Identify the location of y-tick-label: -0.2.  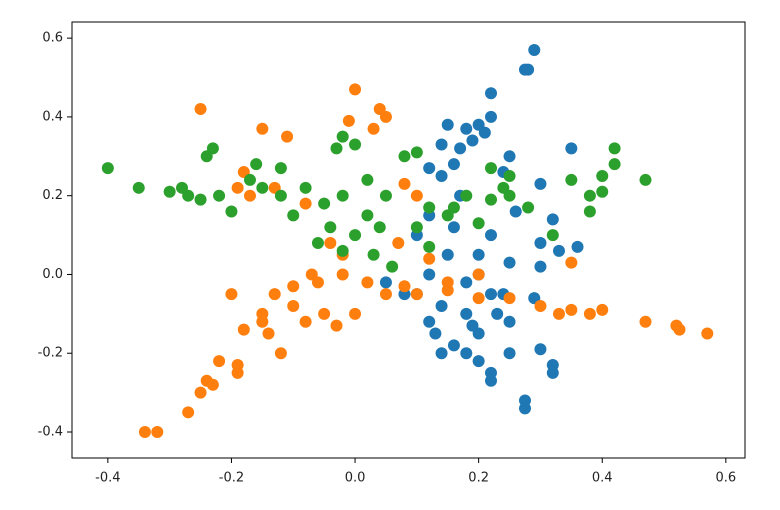
(50, 353).